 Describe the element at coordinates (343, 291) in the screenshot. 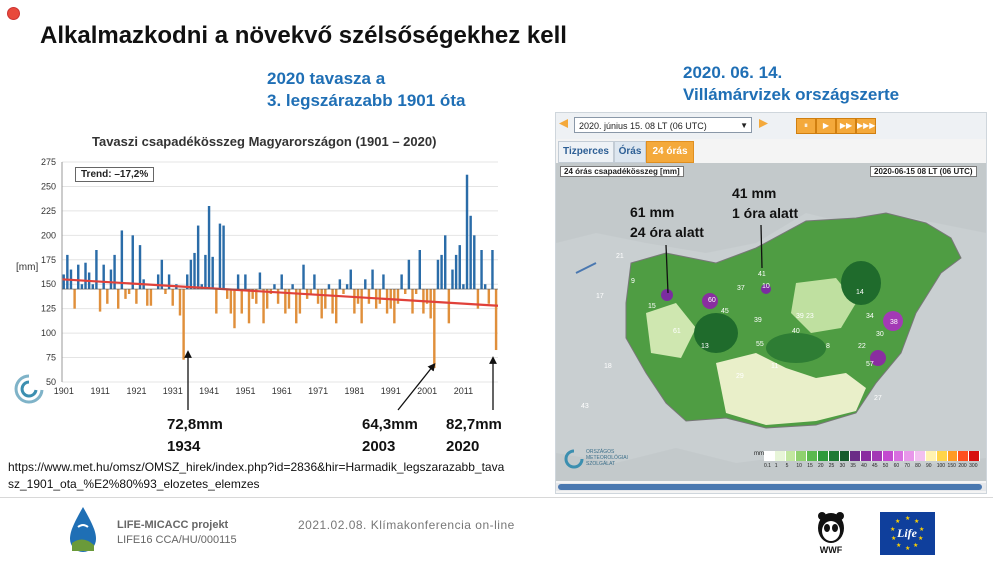

I see `bar-1978` at that location.